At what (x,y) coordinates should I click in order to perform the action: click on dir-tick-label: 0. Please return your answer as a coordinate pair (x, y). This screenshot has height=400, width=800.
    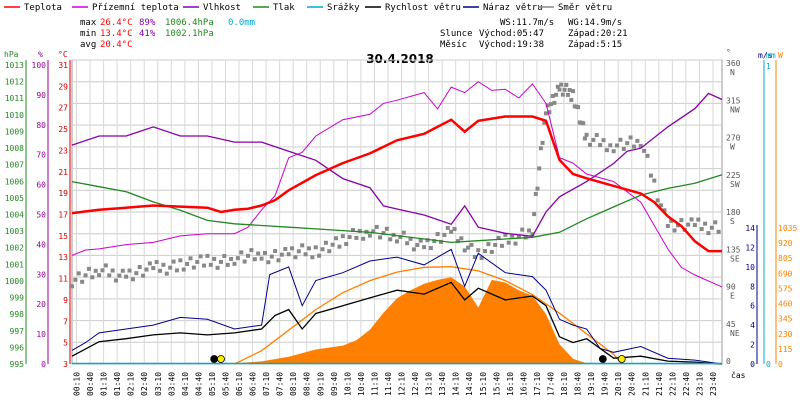
    Looking at the image, I should click on (728, 361).